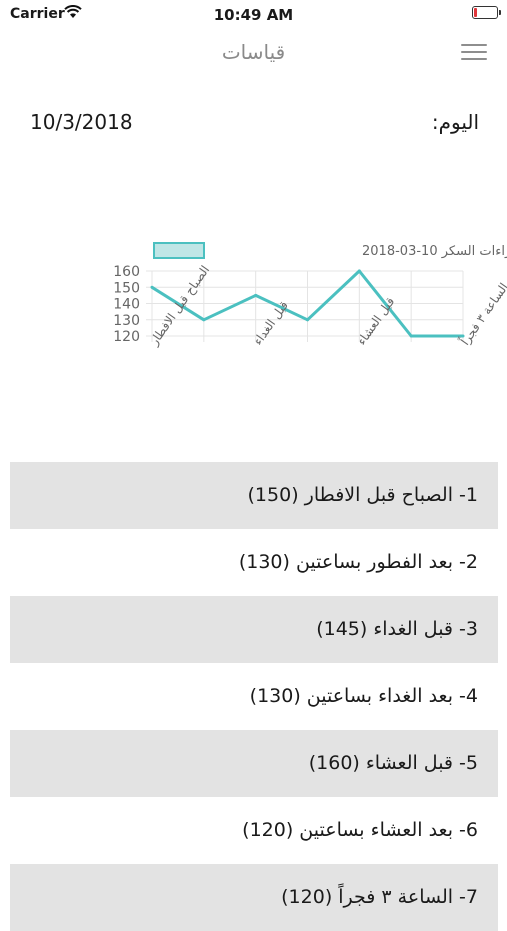  I want to click on y-tick-label: 140, so click(126, 305).